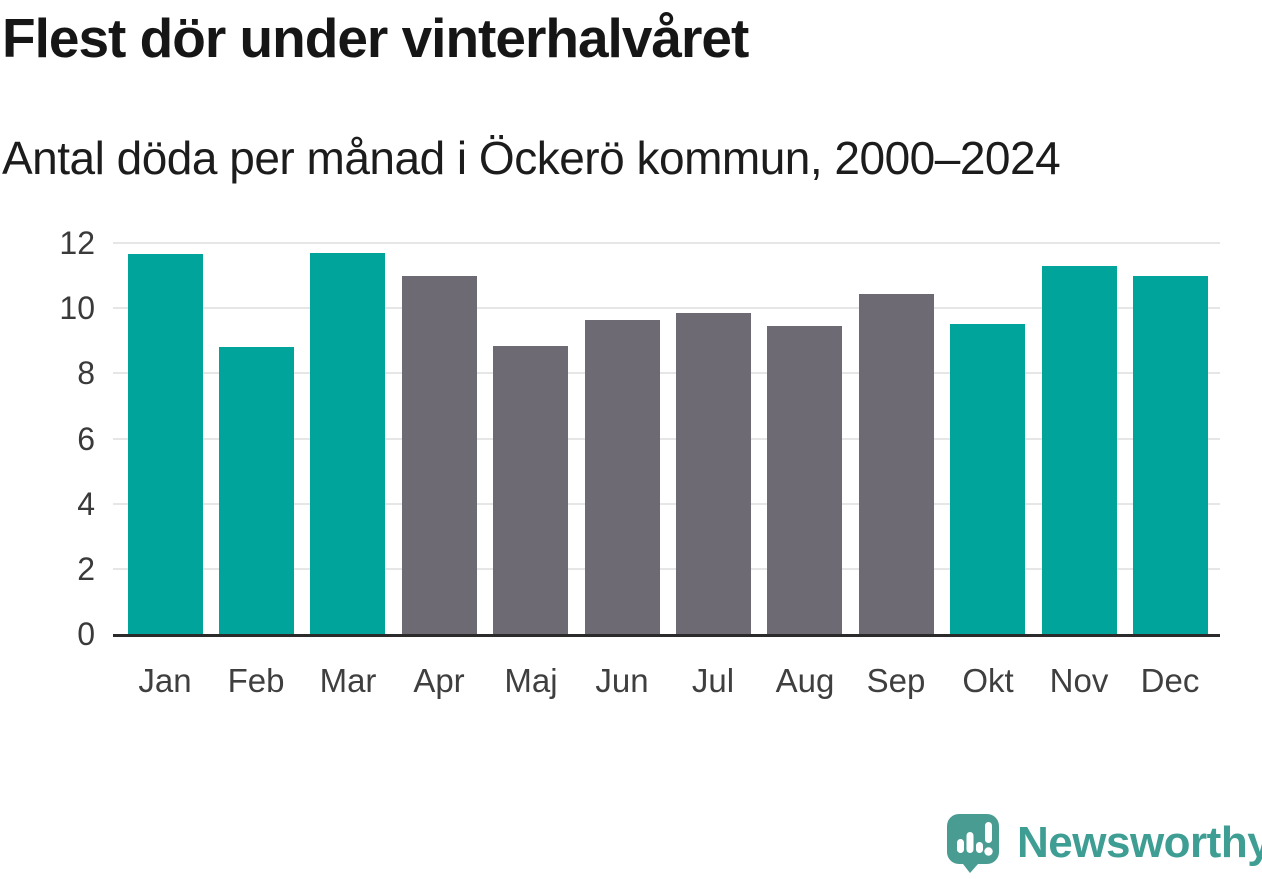 The image size is (1262, 879). Describe the element at coordinates (86, 569) in the screenshot. I see `y-axis-label-2: 2` at that location.